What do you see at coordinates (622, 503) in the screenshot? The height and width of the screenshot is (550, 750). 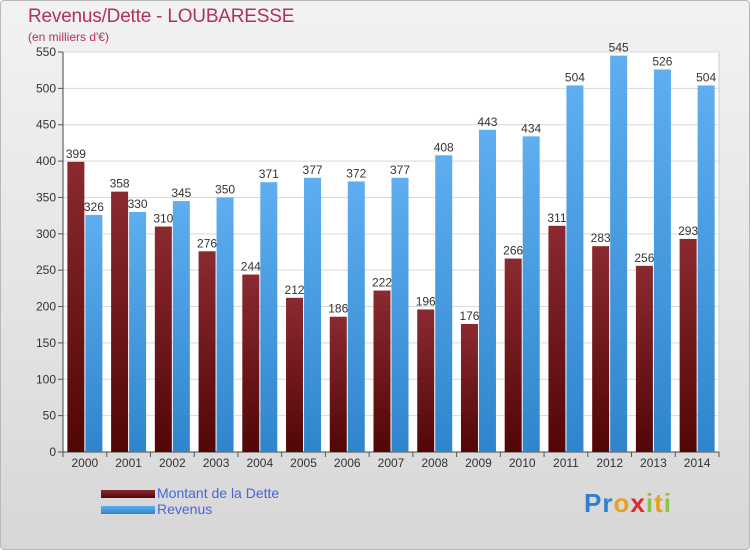 I see `brand-letter: o` at bounding box center [622, 503].